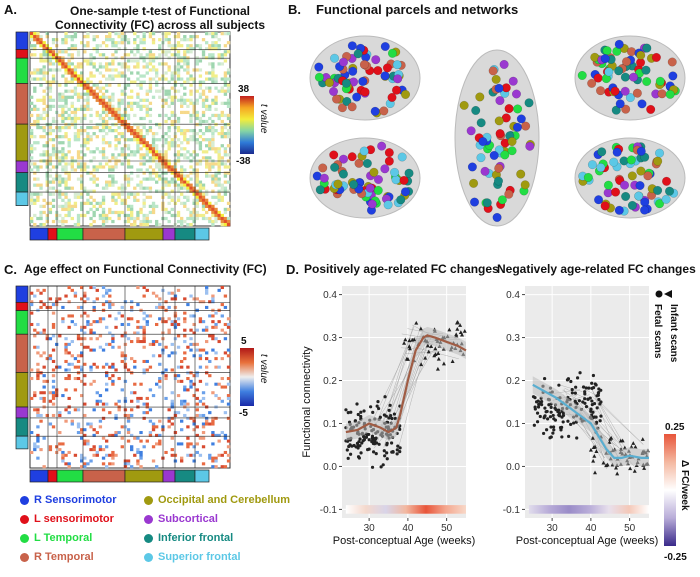 The width and height of the screenshot is (700, 577). Describe the element at coordinates (22, 306) in the screenshot. I see `network-strip-left` at that location.